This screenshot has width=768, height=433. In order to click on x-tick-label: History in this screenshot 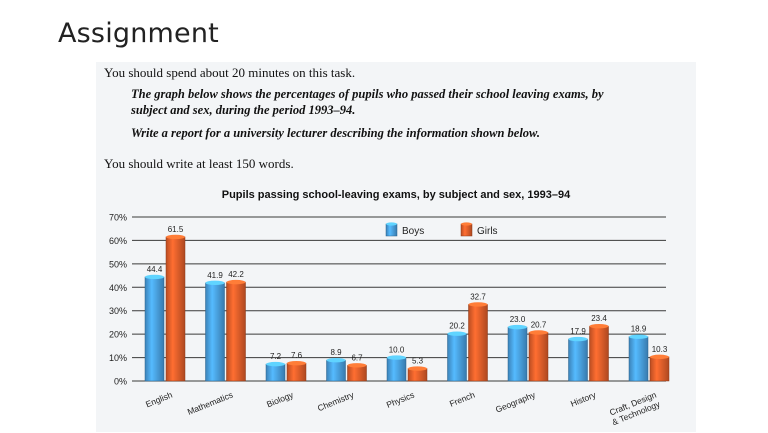, I will do `click(583, 398)`.